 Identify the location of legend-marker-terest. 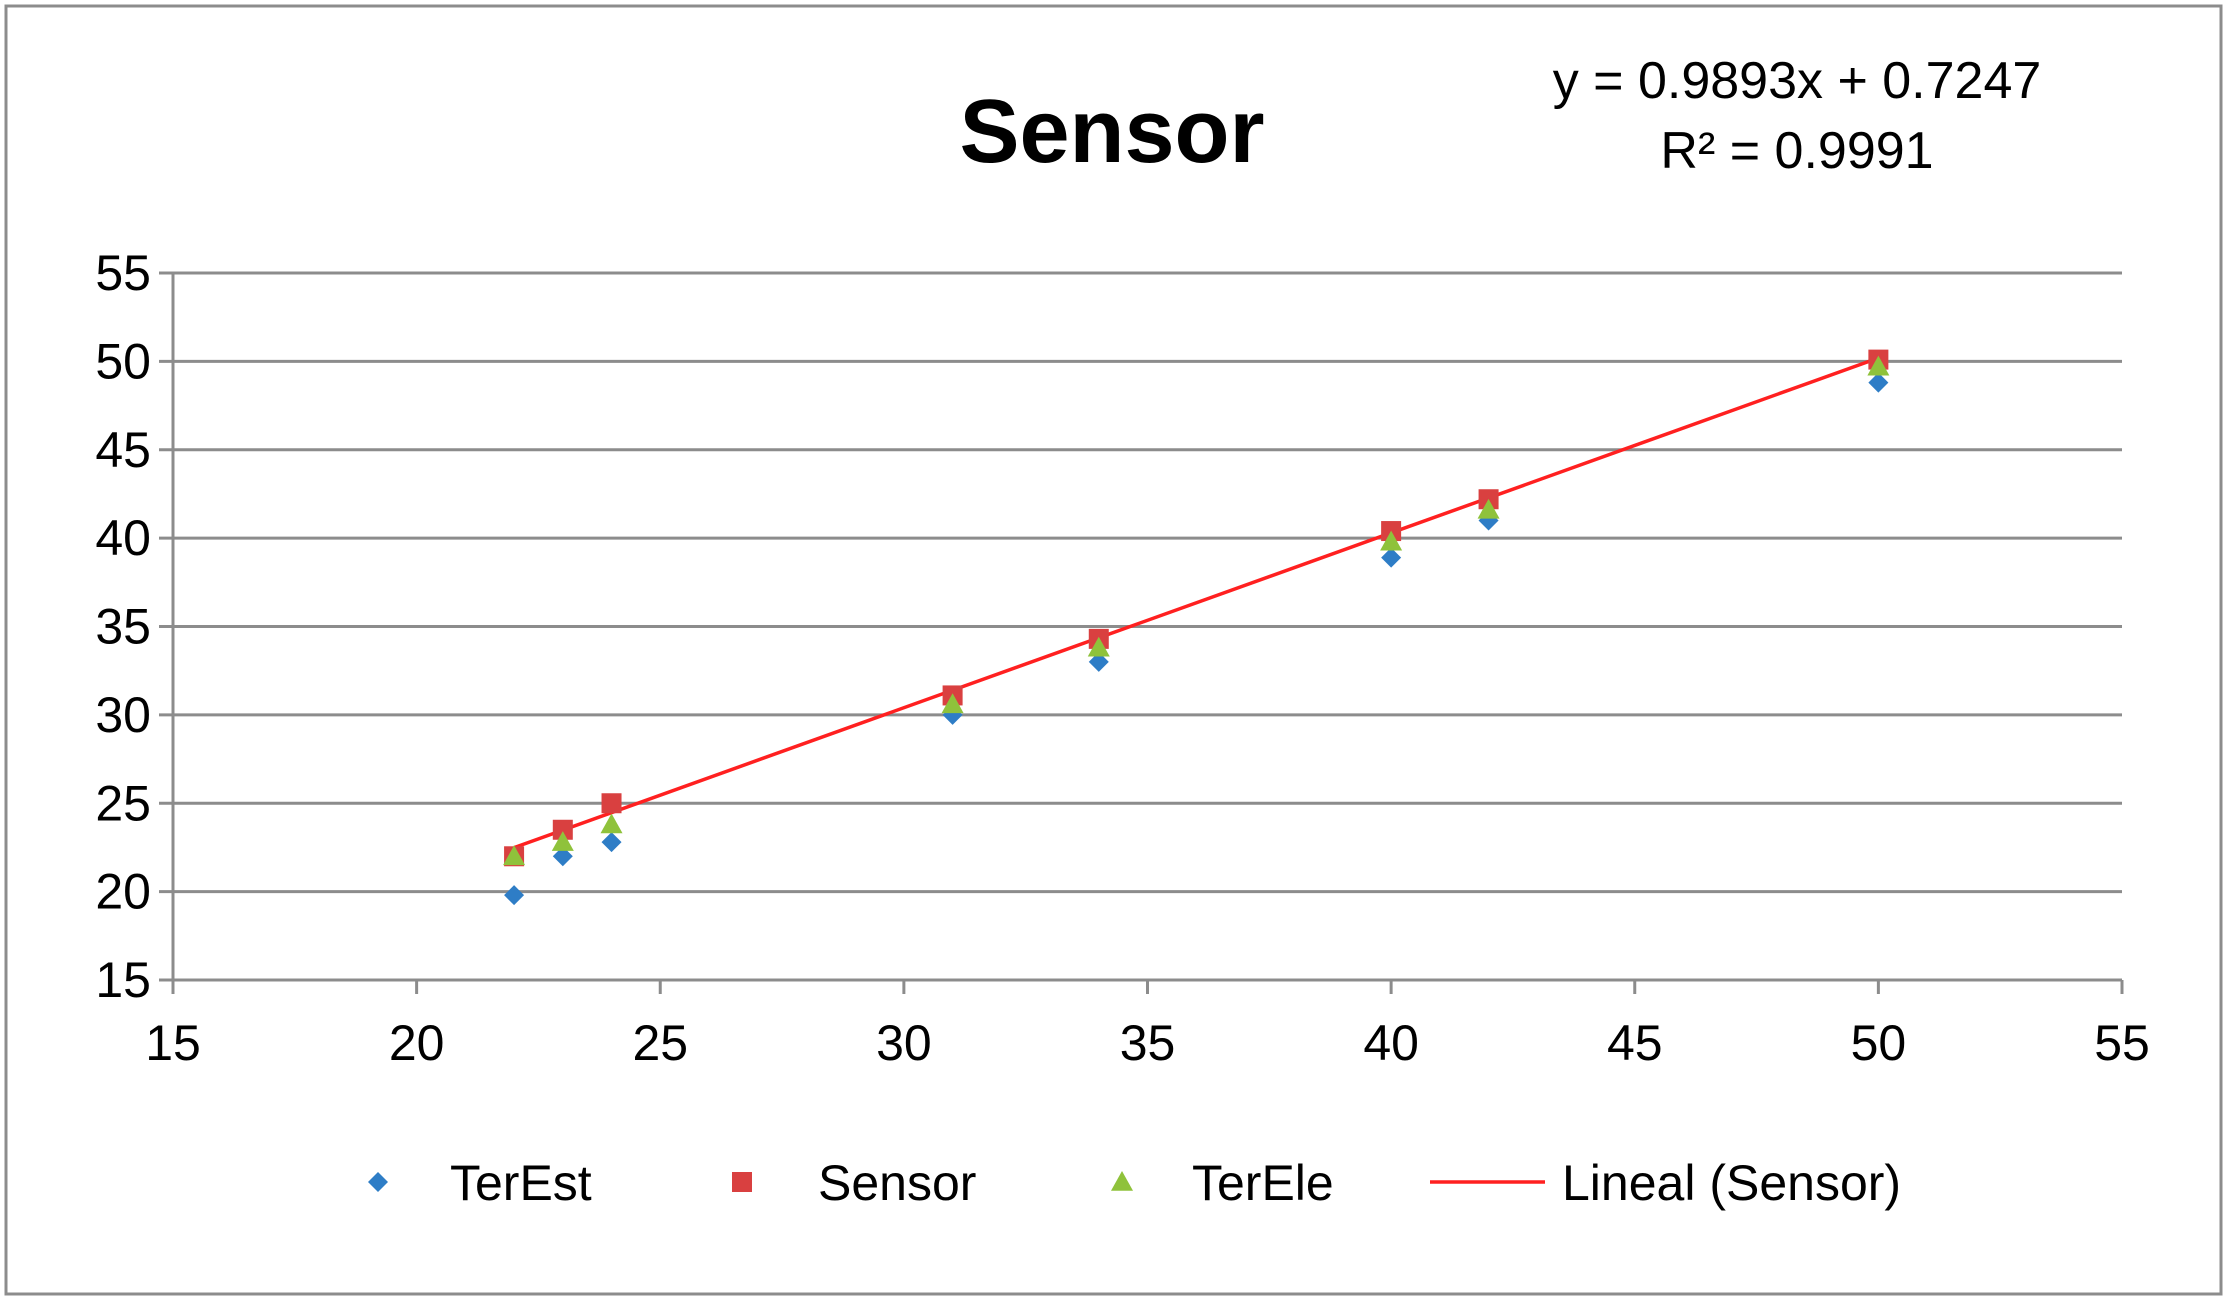
(378, 1182).